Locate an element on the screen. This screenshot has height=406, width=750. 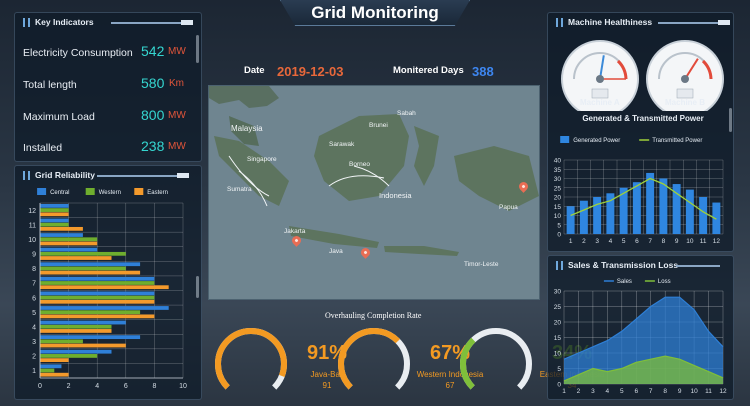
ki-label: Total length is located at coordinates (50, 85).